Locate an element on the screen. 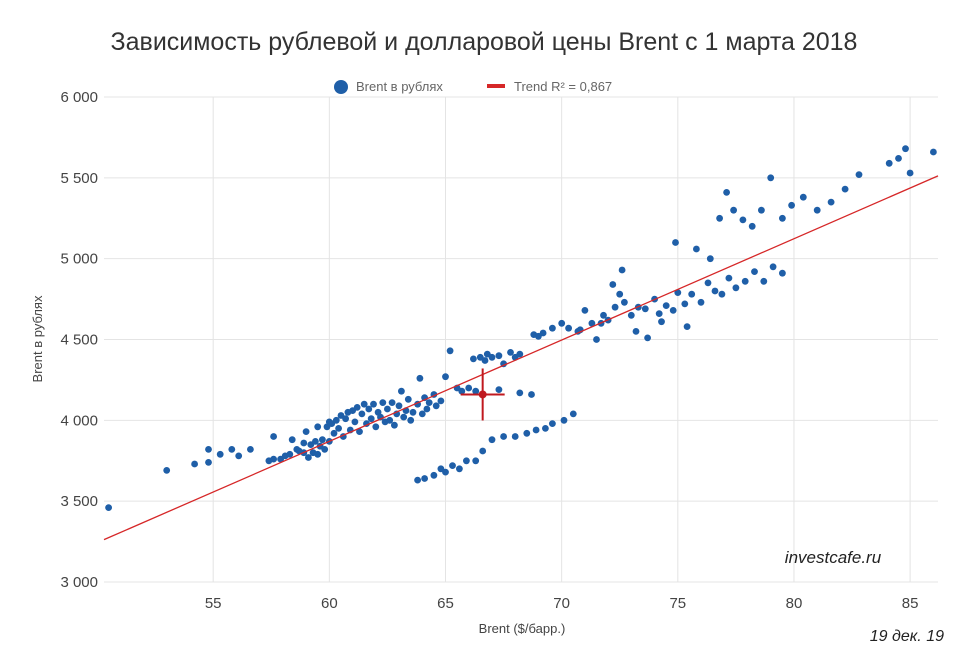 The image size is (959, 652). y-axis-ticks: 3 000 3 500 4 000 4 500 5 000 5 500 6 000 is located at coordinates (79, 340).